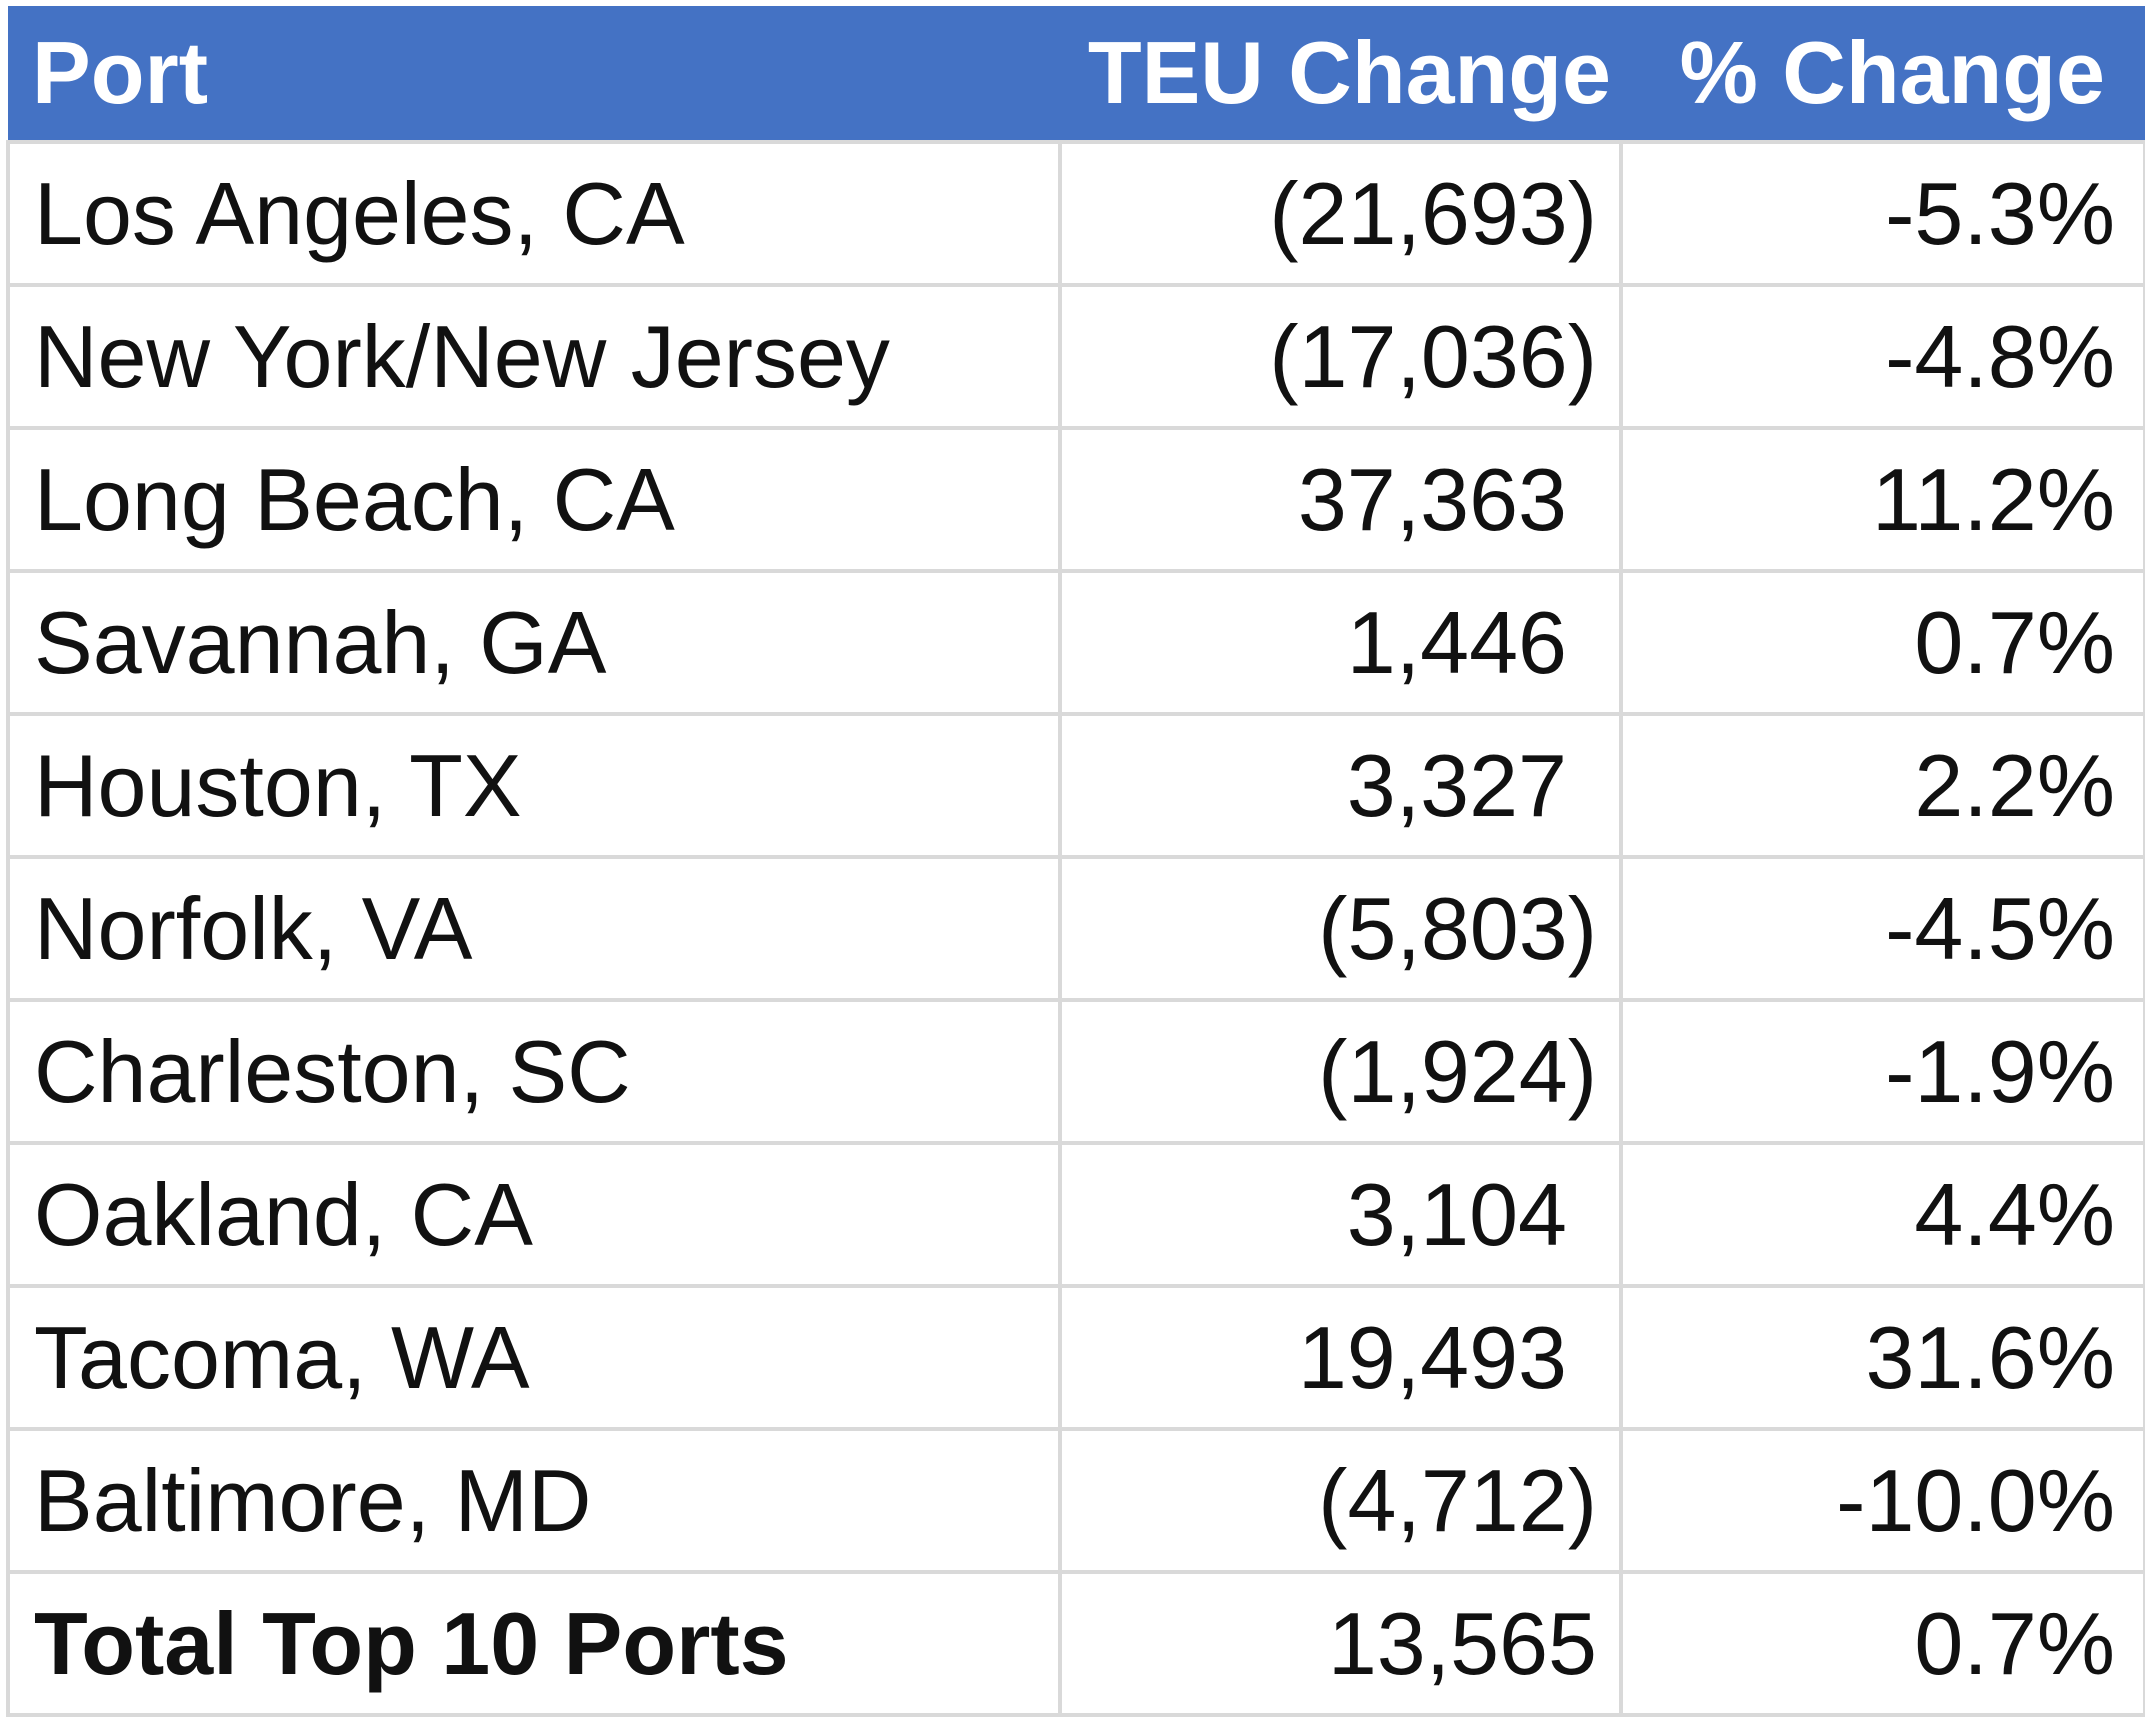 The width and height of the screenshot is (2145, 1717). What do you see at coordinates (1882, 213) in the screenshot?
I see `pct-change-cell: -5.3%` at bounding box center [1882, 213].